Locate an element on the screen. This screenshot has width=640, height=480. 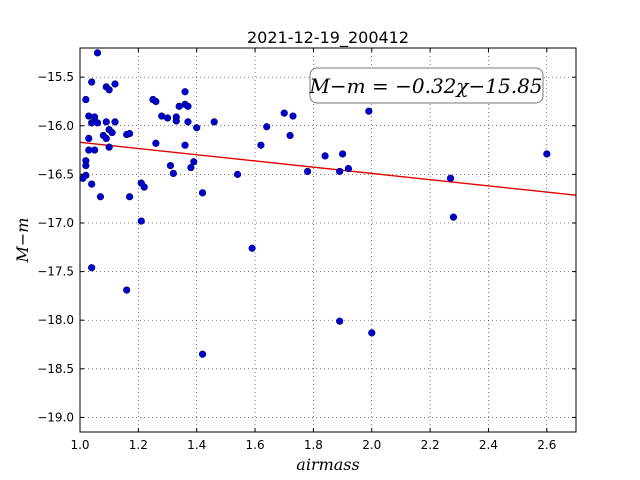
x-tick-label: 1.6 is located at coordinates (255, 445).